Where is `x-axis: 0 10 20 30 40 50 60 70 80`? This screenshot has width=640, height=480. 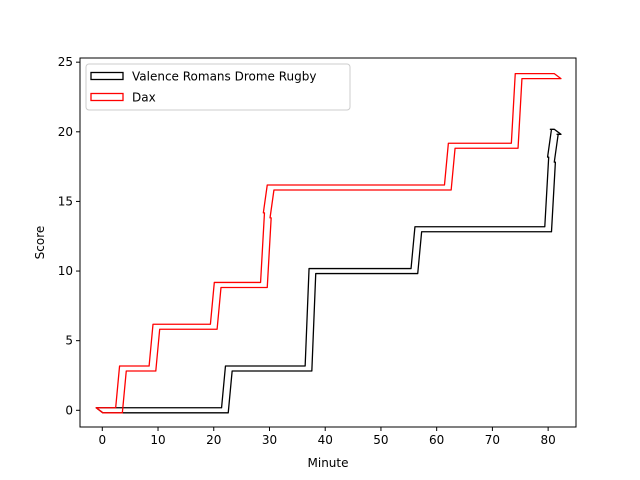
x-axis: 0 10 20 30 40 50 60 70 80 is located at coordinates (327, 437).